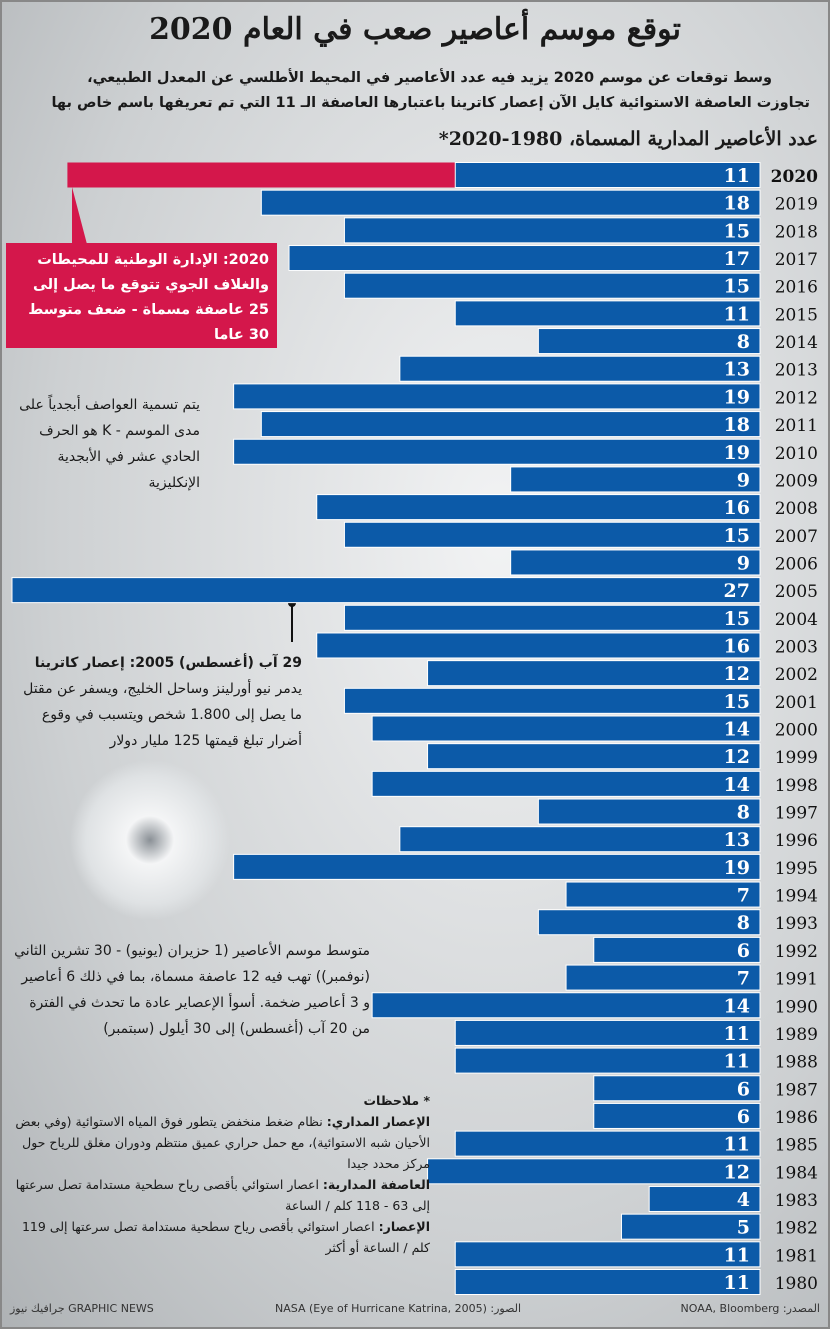 The width and height of the screenshot is (830, 1329). What do you see at coordinates (796, 1007) in the screenshot?
I see `y-tick-label: 1990` at bounding box center [796, 1007].